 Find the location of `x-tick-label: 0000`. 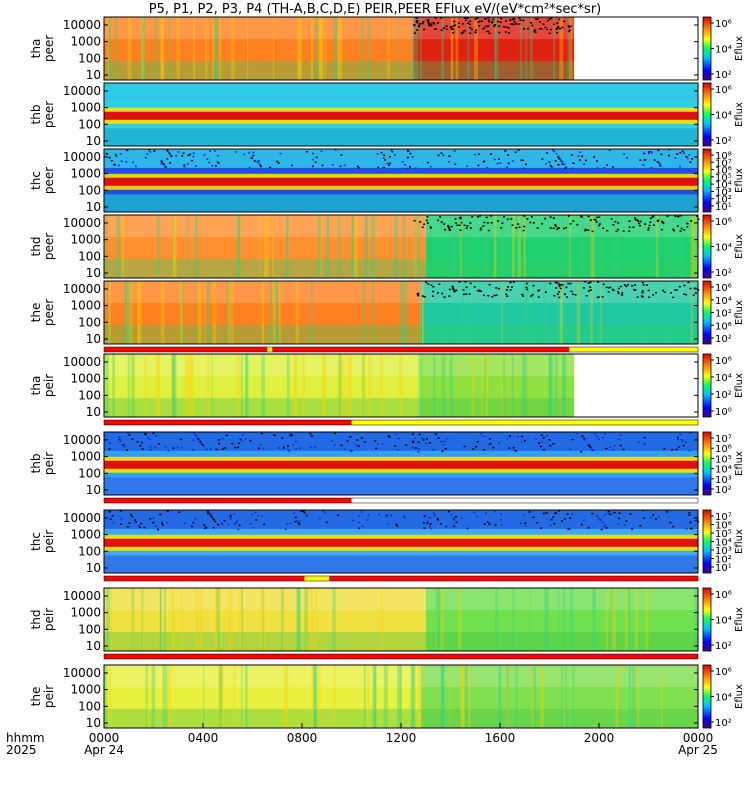

x-tick-label: 0000 is located at coordinates (104, 738).